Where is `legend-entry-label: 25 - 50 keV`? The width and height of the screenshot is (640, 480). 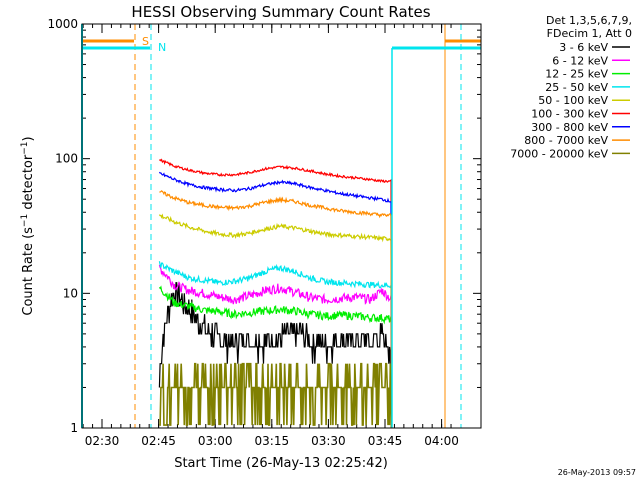 legend-entry-label: 25 - 50 keV is located at coordinates (576, 87).